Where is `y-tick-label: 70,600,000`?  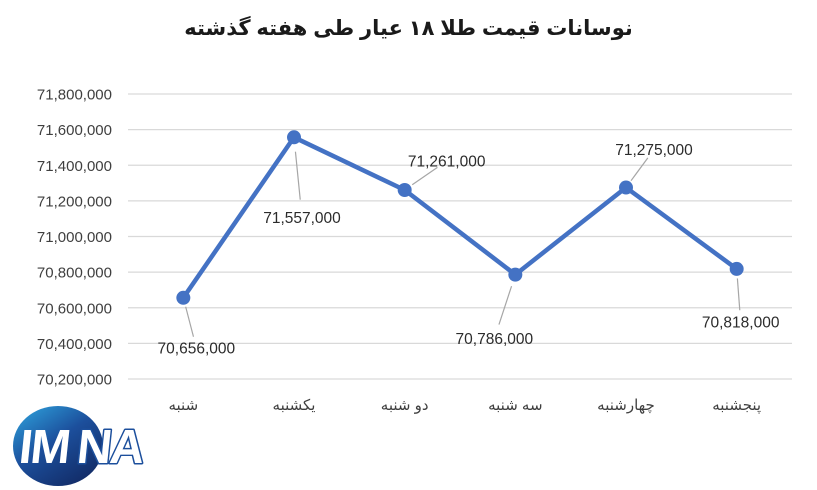 y-tick-label: 70,600,000 is located at coordinates (74, 308).